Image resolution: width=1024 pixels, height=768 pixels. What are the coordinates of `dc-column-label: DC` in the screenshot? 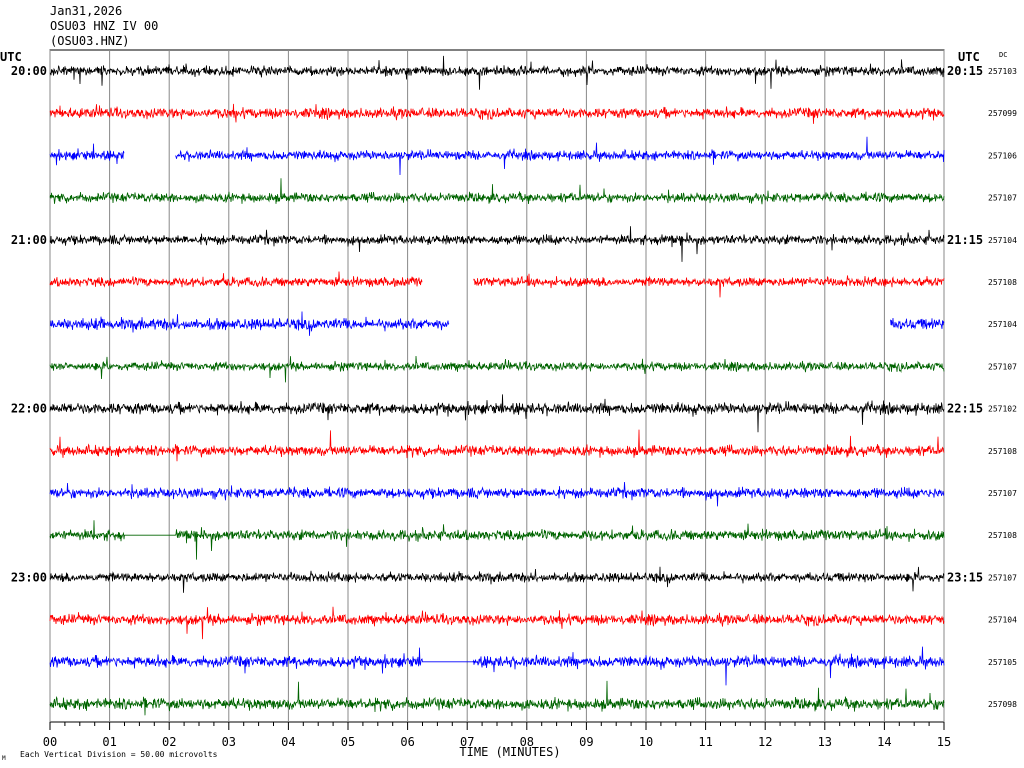 It's located at (1003, 55).